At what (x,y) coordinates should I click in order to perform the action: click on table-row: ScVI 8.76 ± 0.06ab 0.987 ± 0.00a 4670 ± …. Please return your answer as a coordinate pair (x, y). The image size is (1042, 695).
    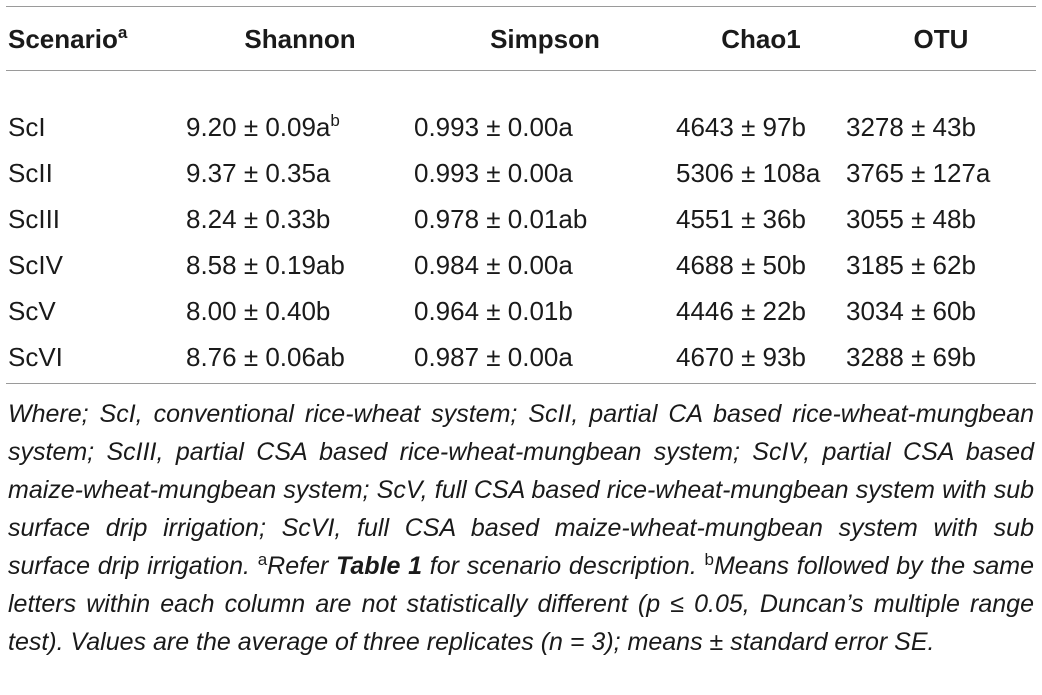
    Looking at the image, I should click on (522, 357).